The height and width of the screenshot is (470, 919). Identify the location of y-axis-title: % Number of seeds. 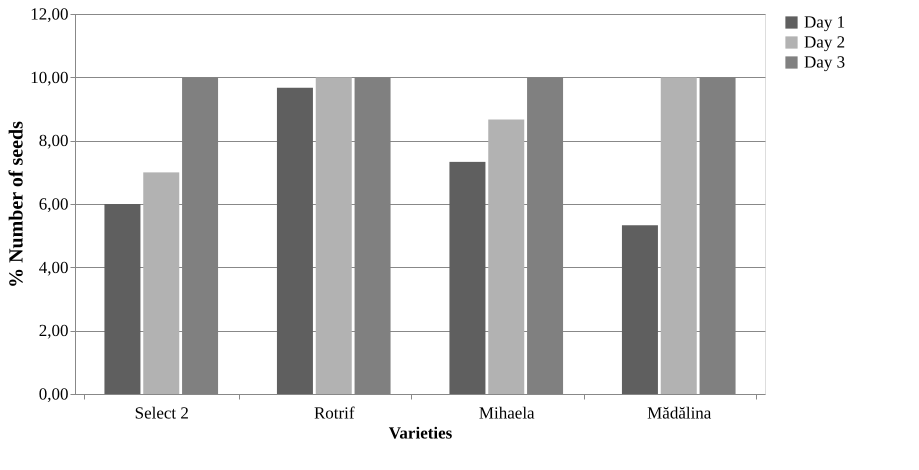
(16, 204).